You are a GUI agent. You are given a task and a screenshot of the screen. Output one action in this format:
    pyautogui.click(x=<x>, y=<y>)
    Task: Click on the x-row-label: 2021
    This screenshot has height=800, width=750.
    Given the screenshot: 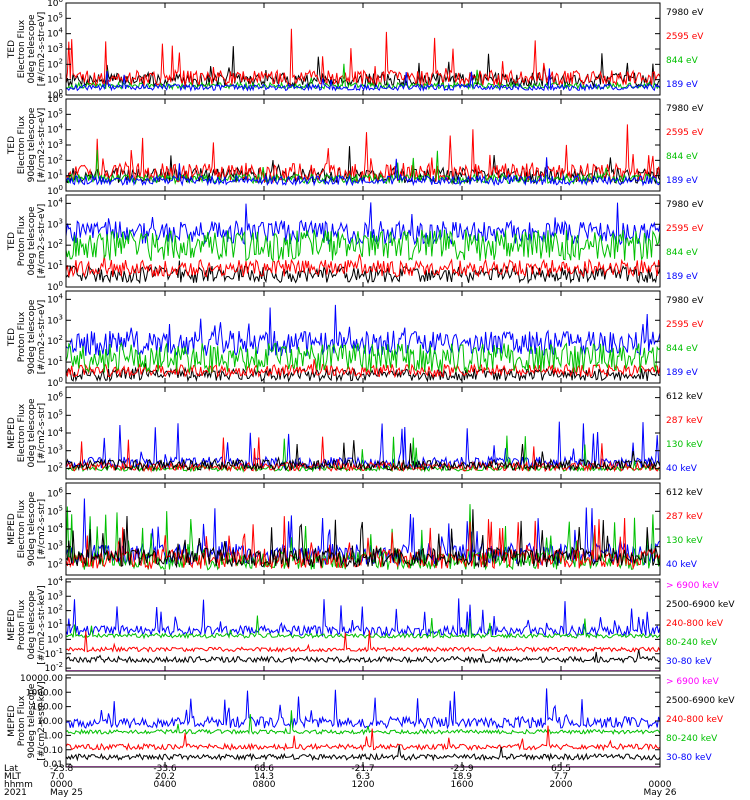 What is the action you would take?
    pyautogui.click(x=15, y=793)
    